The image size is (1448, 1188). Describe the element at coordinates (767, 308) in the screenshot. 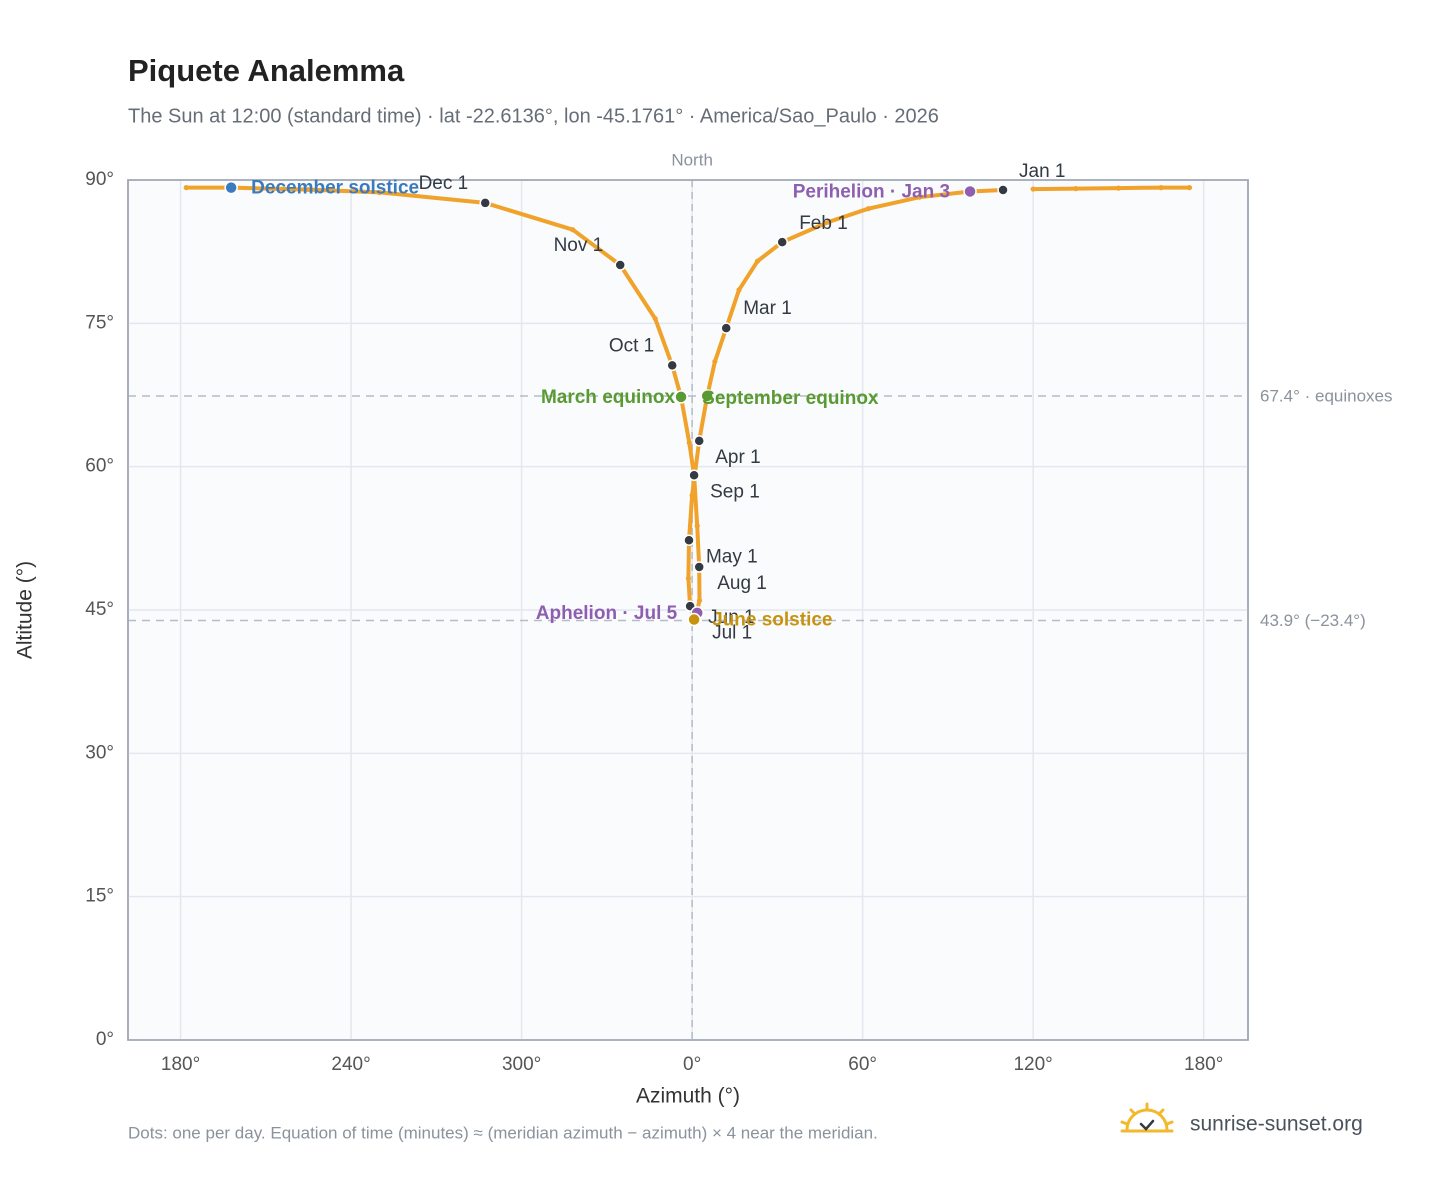

I see `month-label: Mar 1` at that location.